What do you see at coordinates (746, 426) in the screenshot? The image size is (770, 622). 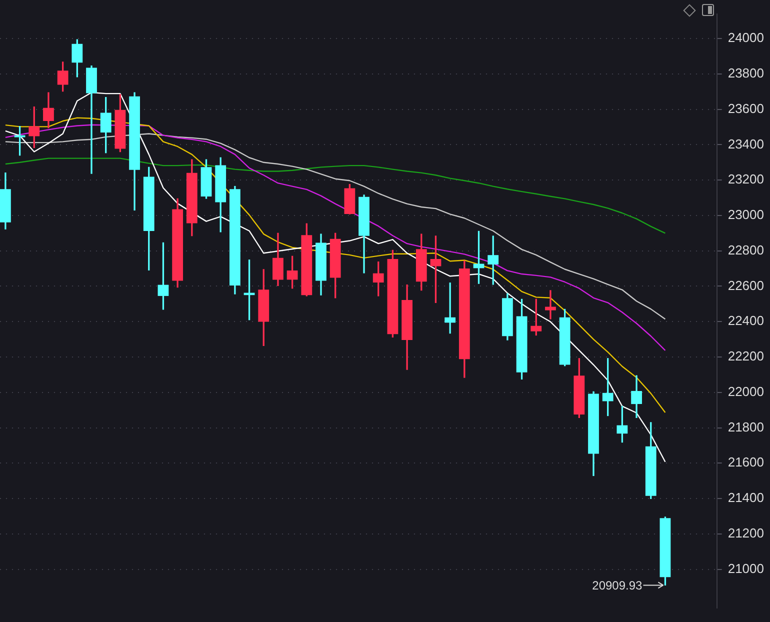 I see `y-tick-label: 21800` at bounding box center [746, 426].